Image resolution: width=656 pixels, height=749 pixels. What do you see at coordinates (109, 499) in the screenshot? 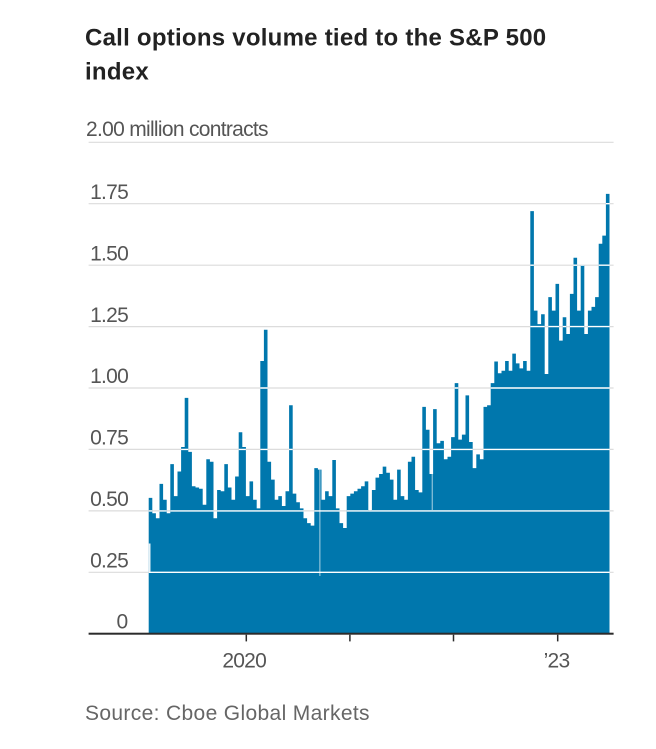
I see `svg-text: 0.50` at bounding box center [109, 499].